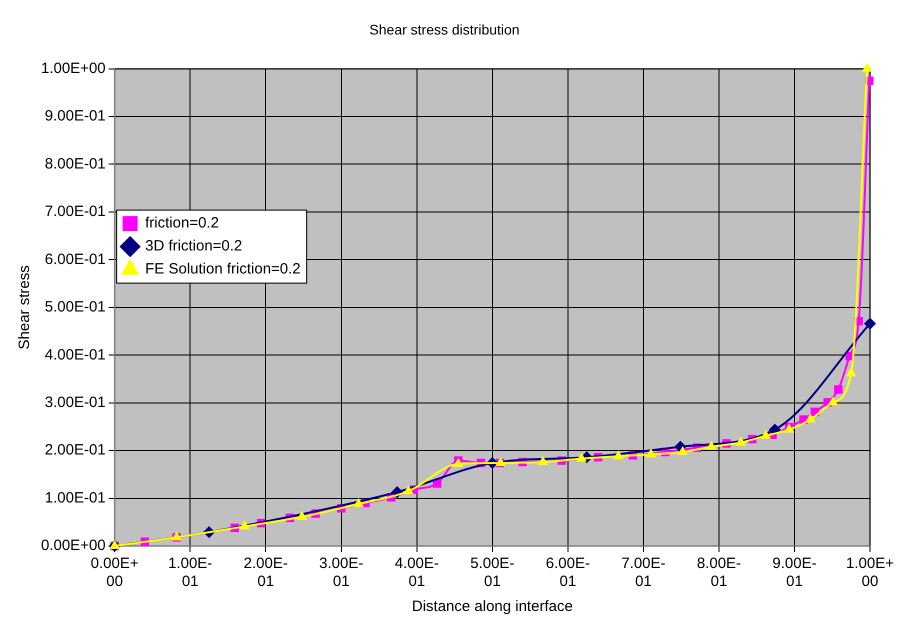 The image size is (905, 632). I want to click on x-tick-label: 1.00E-01, so click(190, 572).